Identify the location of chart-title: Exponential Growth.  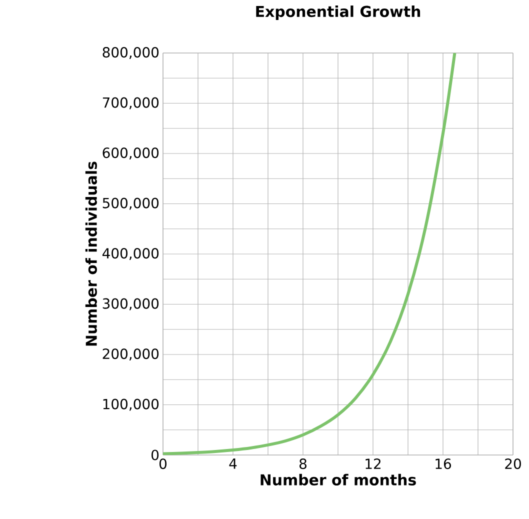
(338, 13).